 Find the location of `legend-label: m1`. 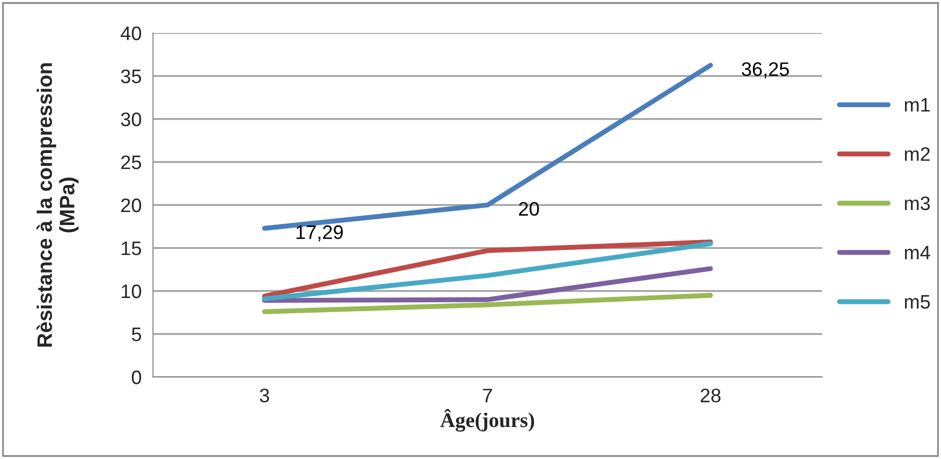

legend-label: m1 is located at coordinates (917, 105).